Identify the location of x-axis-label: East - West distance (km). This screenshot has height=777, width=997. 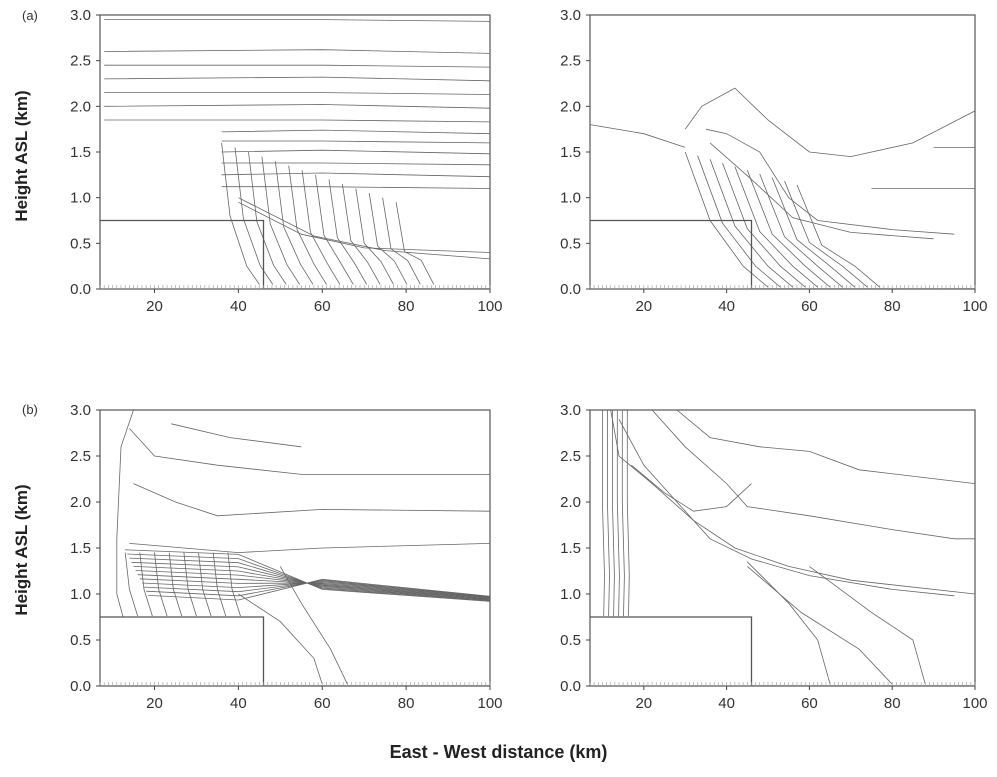
(498, 752).